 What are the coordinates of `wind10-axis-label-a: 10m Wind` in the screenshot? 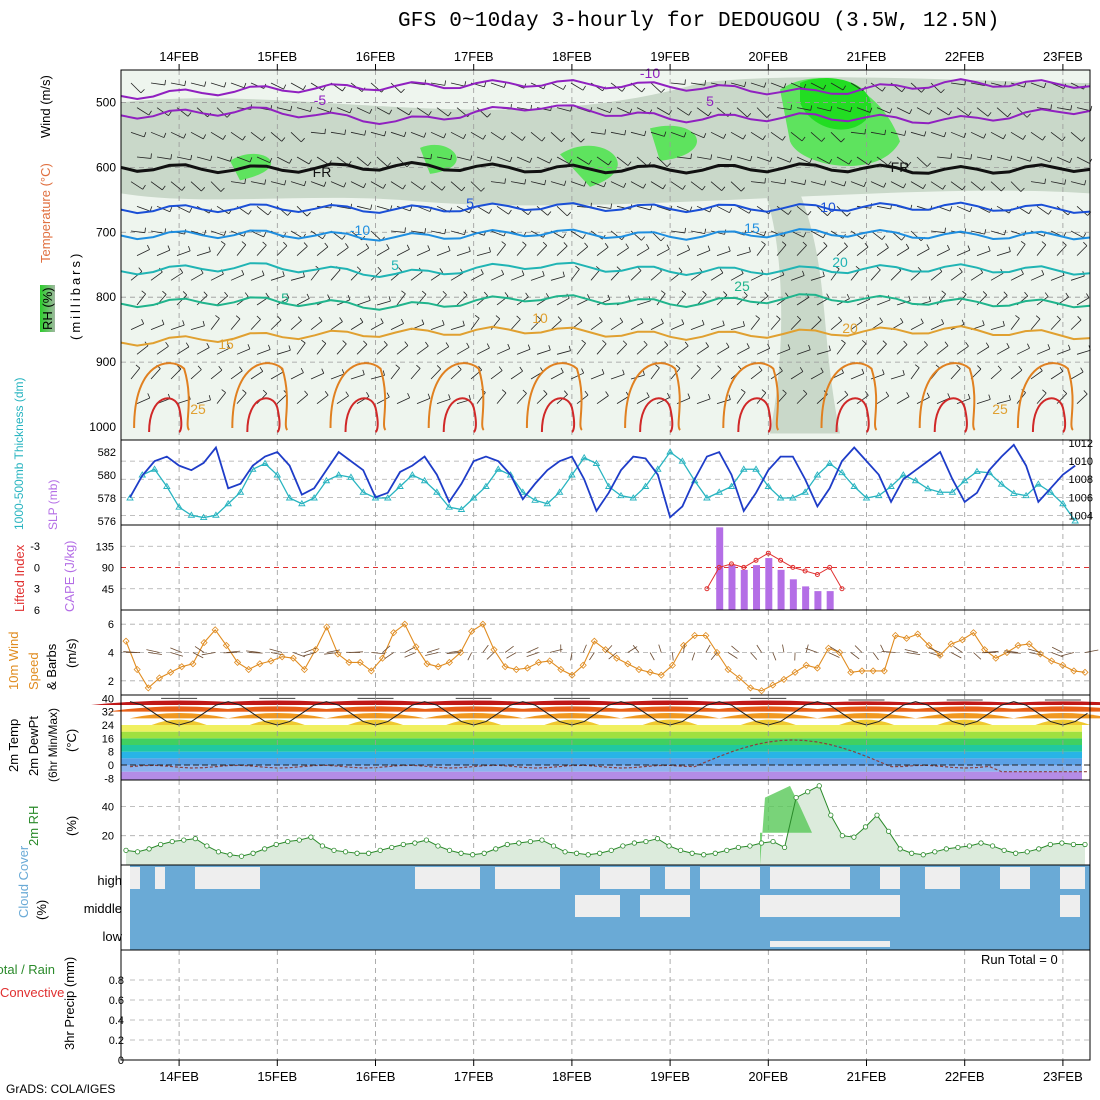 It's located at (13, 660).